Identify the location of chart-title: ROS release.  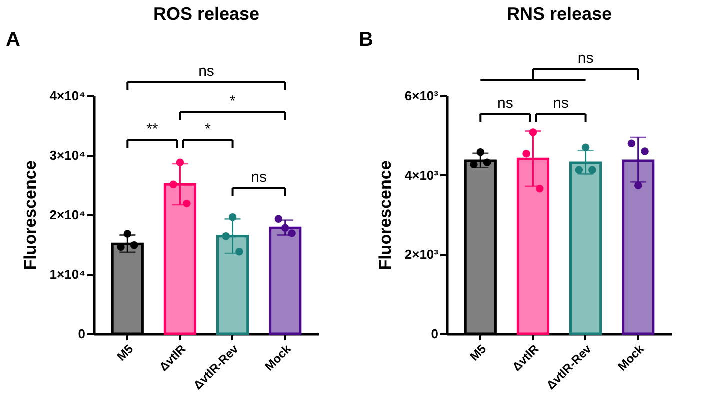
(206, 14).